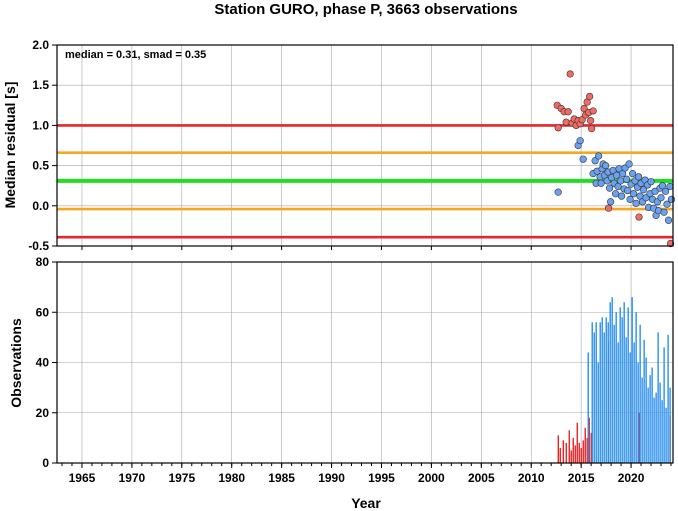  What do you see at coordinates (231, 478) in the screenshot?
I see `x-tick-label: 1980` at bounding box center [231, 478].